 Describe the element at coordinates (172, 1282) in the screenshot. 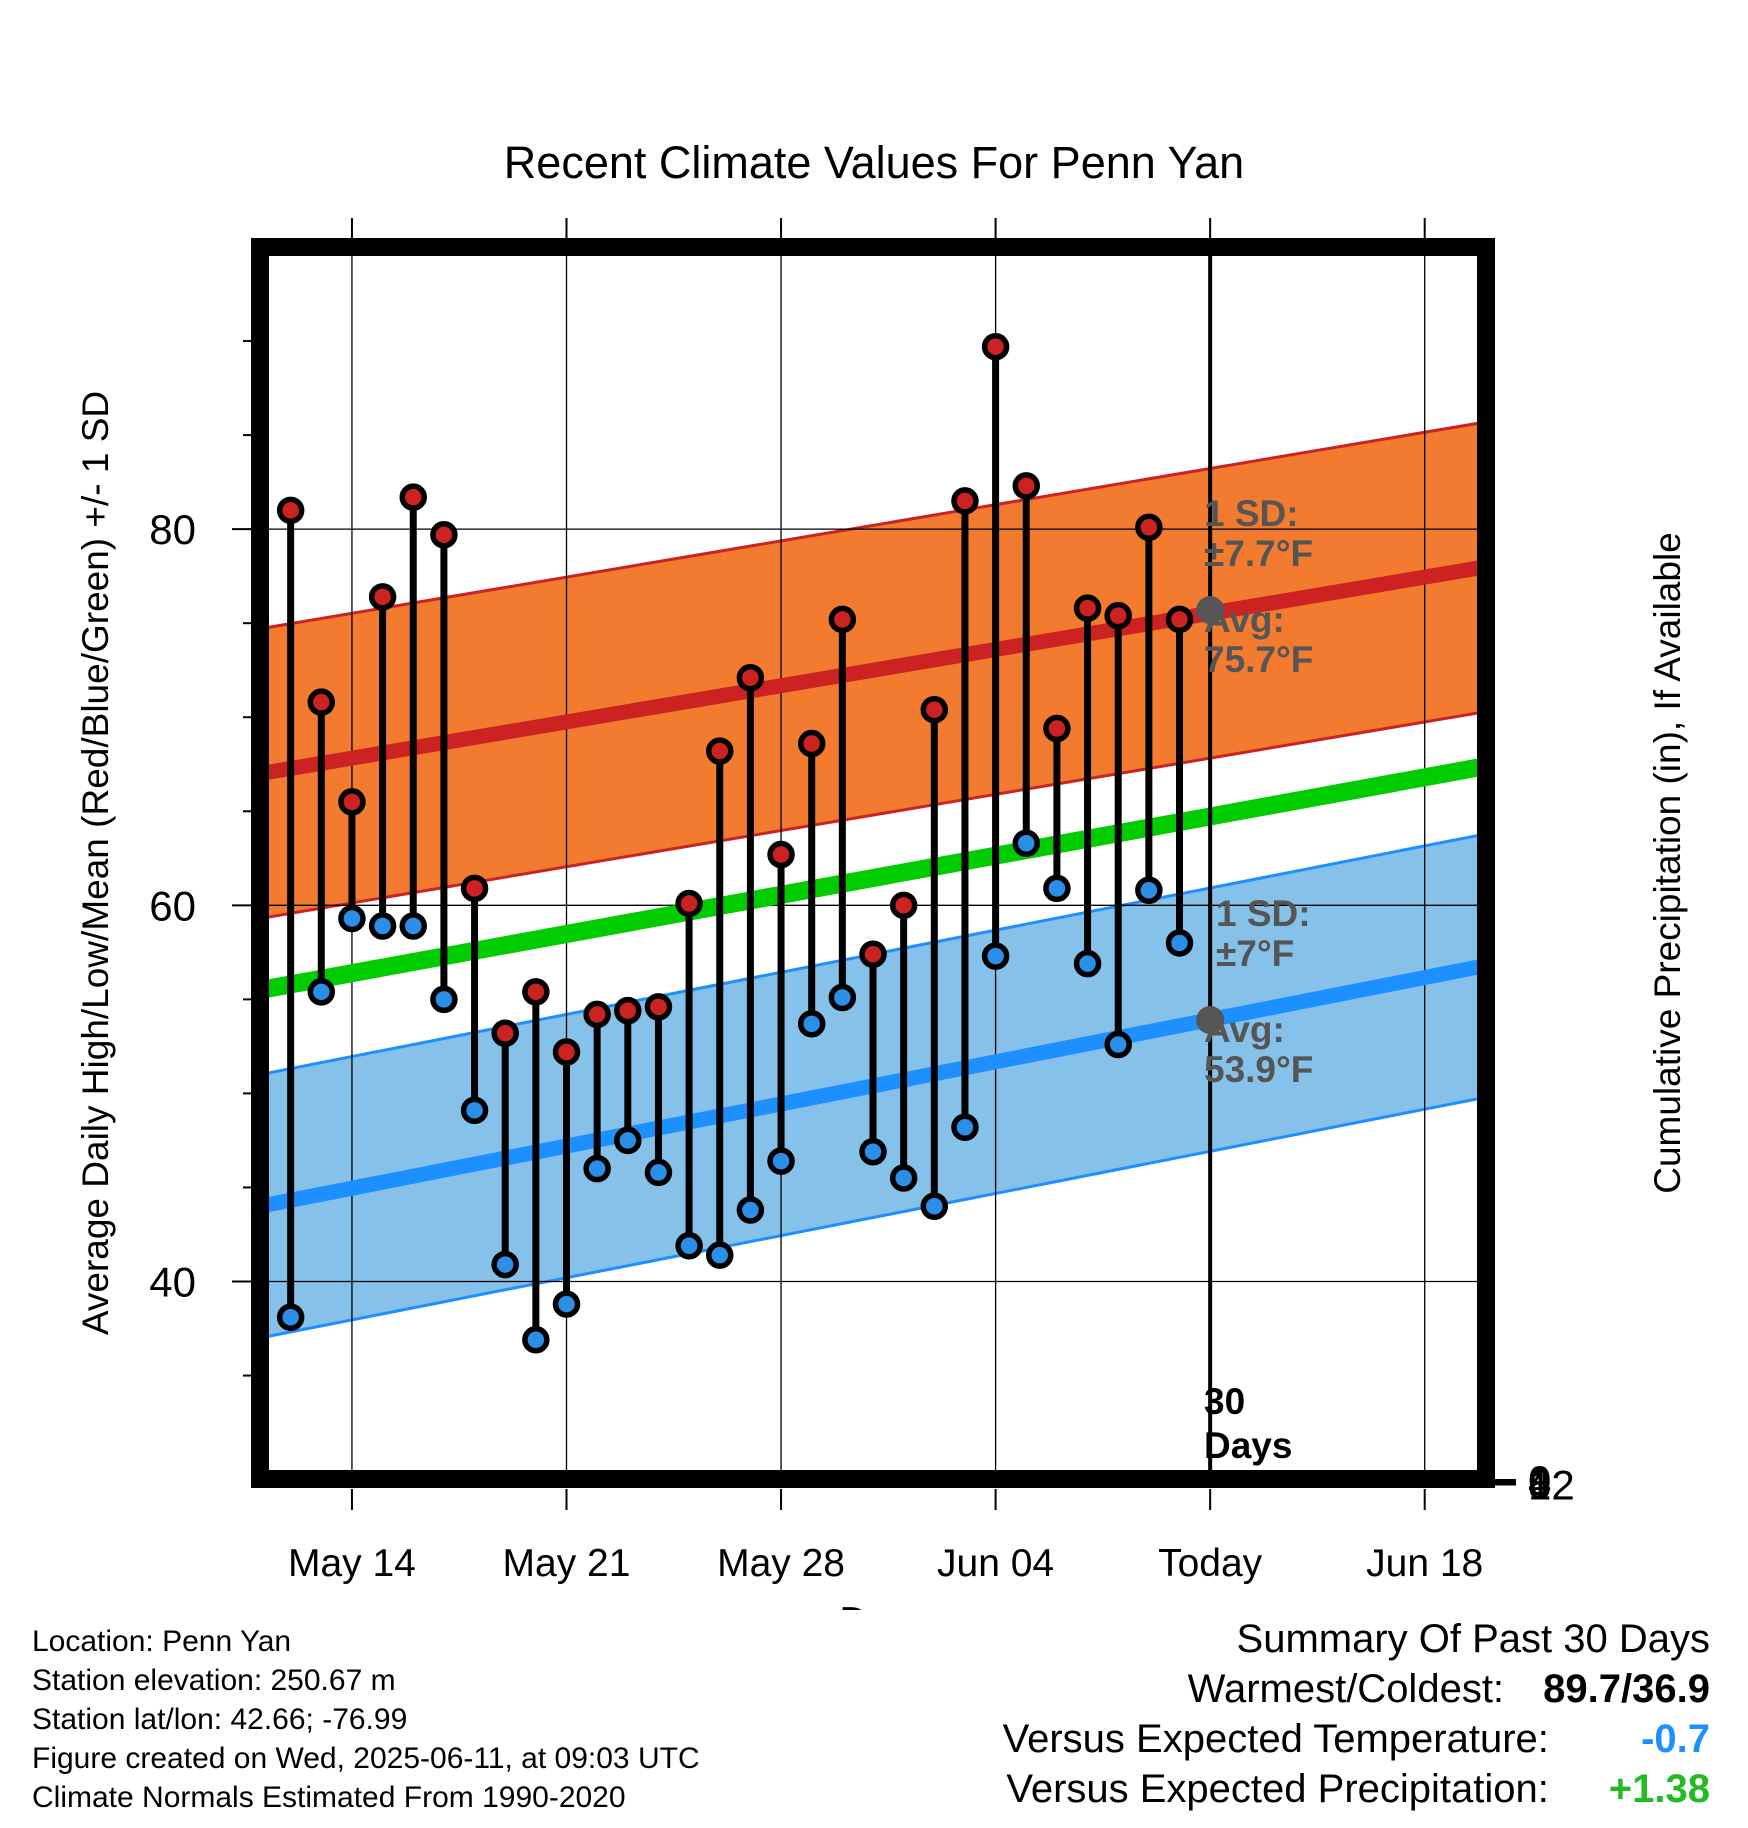

I see `y-tick-label: 40` at that location.